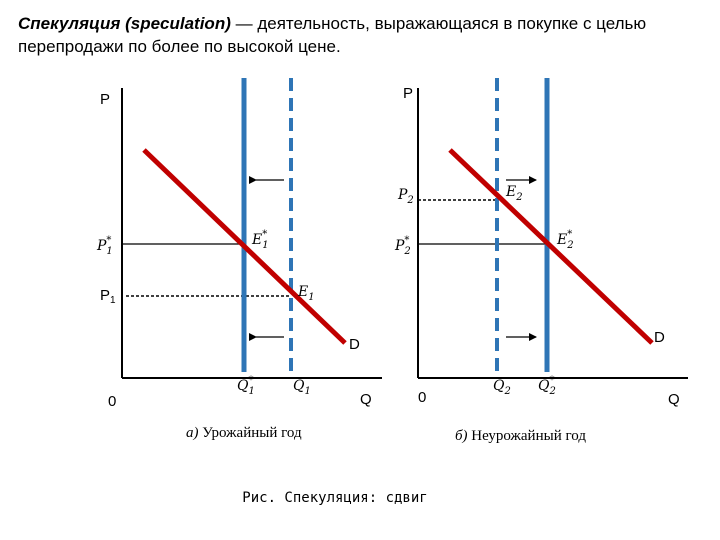 The height and width of the screenshot is (540, 720). I want to click on right-e2-label: E2, so click(514, 193).